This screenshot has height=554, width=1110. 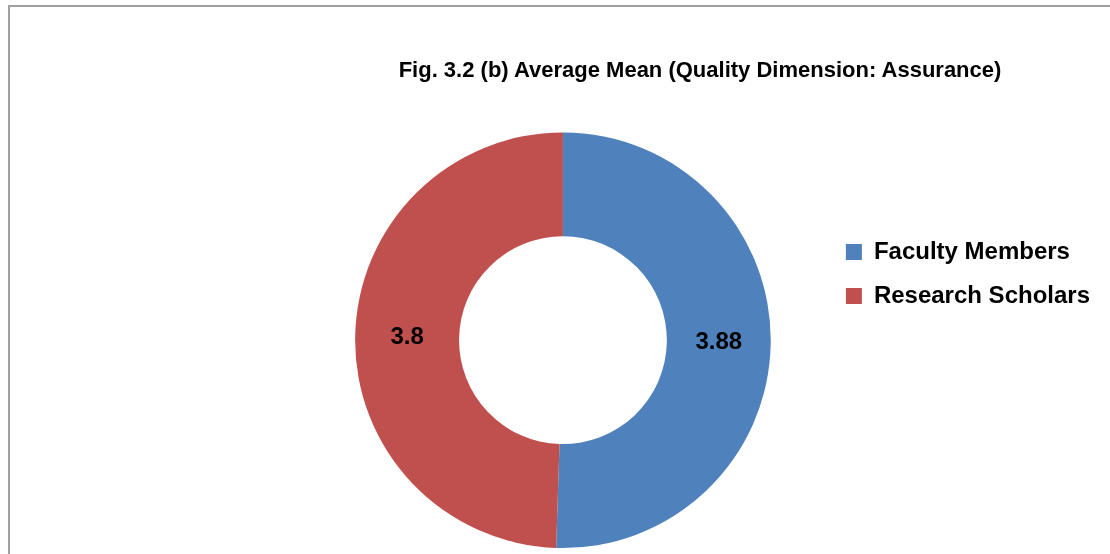 I want to click on data-label: 3.8, so click(x=407, y=336).